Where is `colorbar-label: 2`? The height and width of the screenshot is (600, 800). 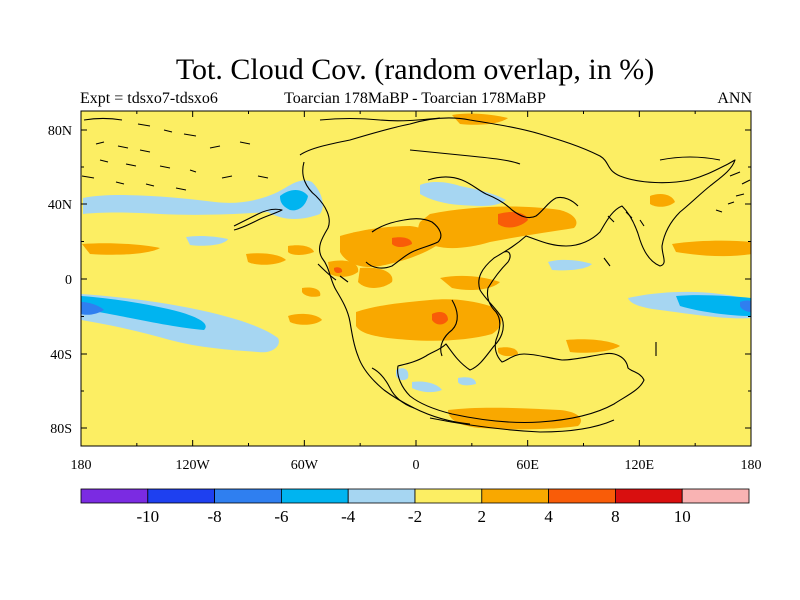 colorbar-label: 2 is located at coordinates (482, 516).